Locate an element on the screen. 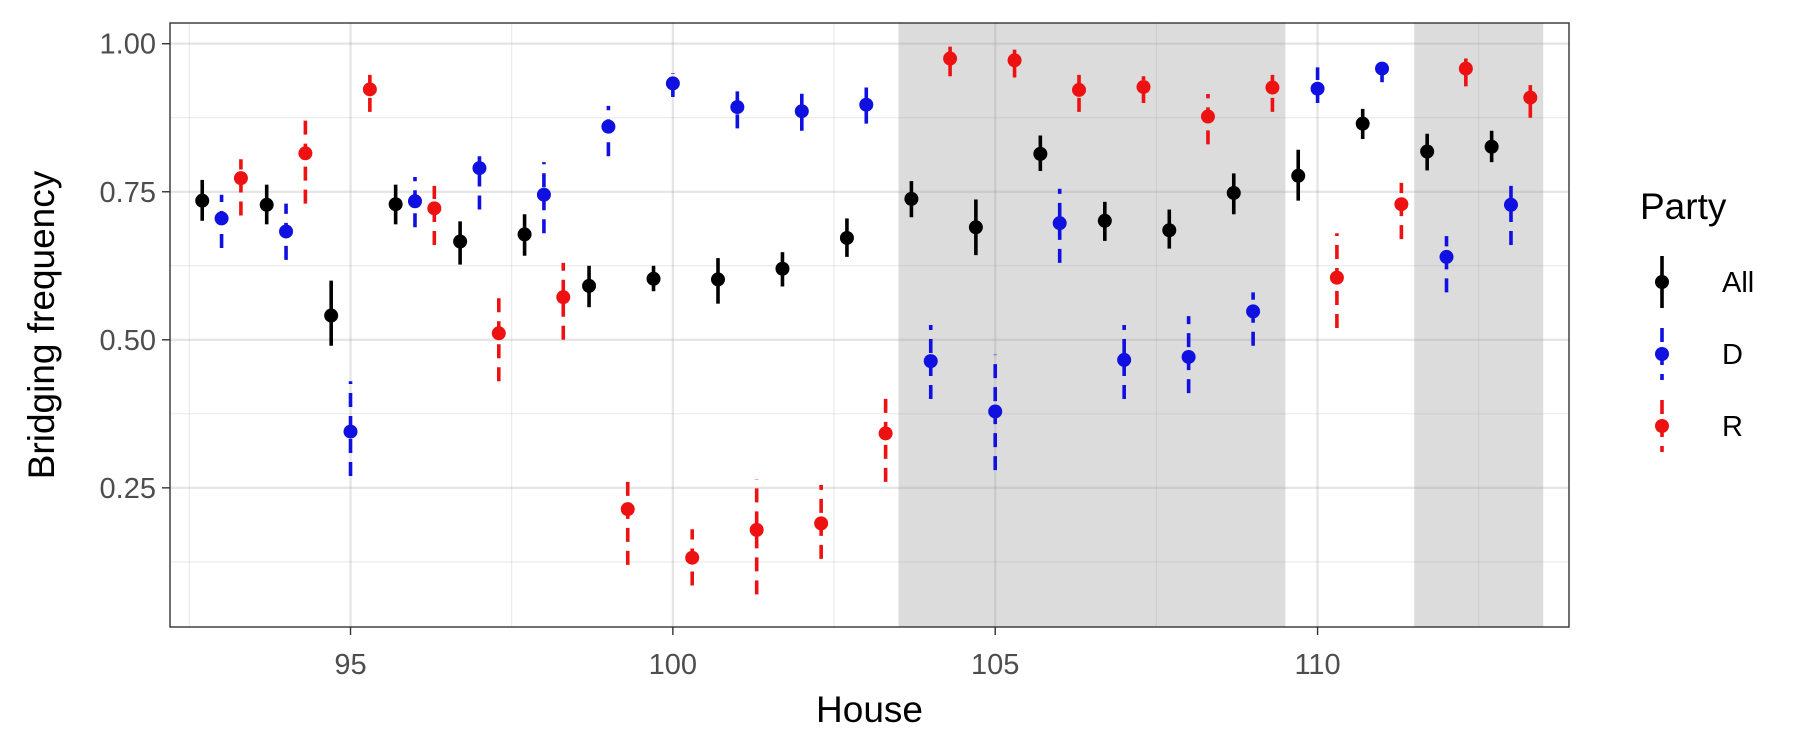 This screenshot has width=1800, height=755. legend: Party All D R is located at coordinates (1697, 319).